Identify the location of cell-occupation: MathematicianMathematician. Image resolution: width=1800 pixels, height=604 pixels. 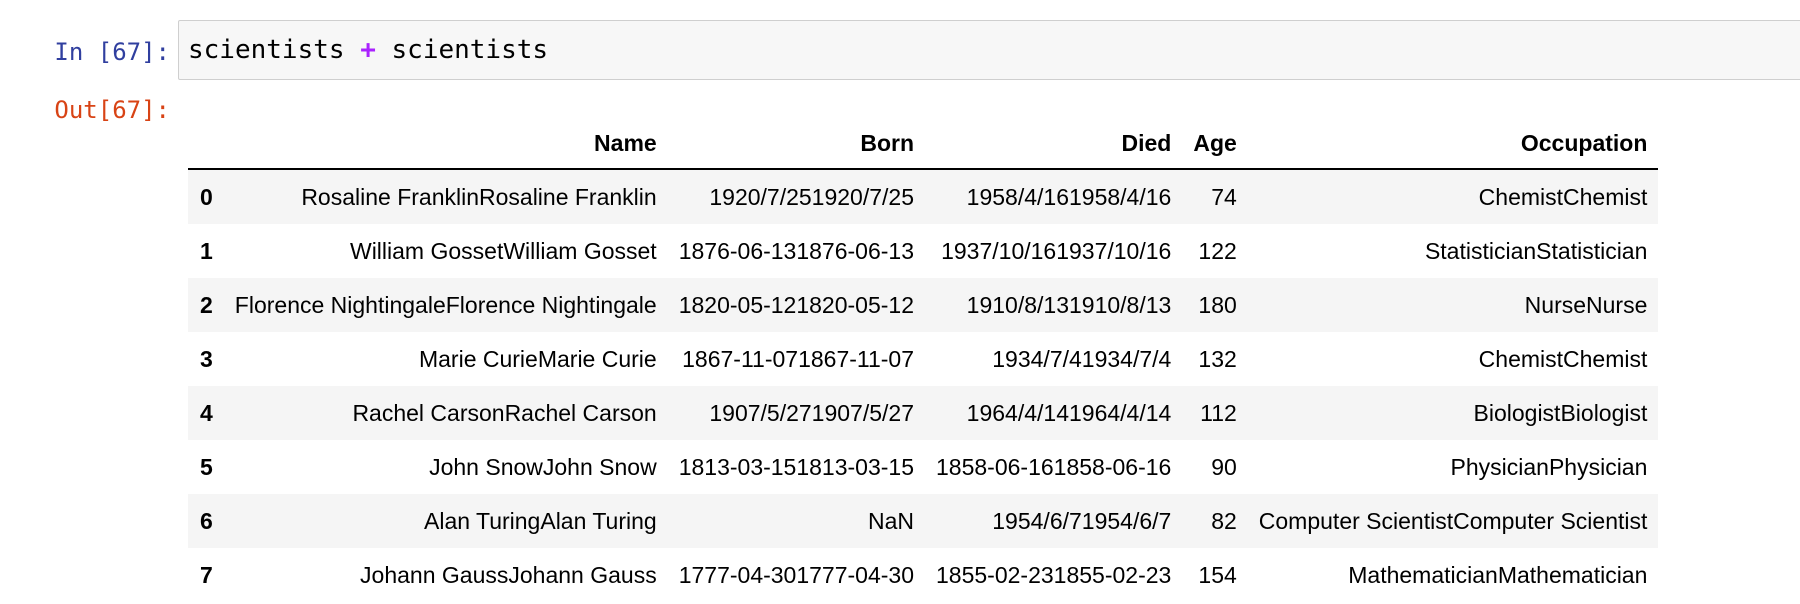
(1498, 574).